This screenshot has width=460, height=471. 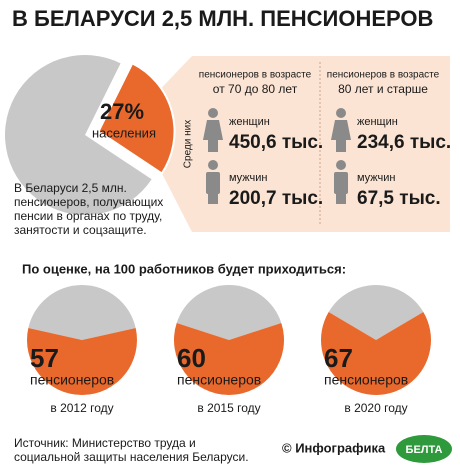 What do you see at coordinates (222, 18) in the screenshot?
I see `title: В БЕЛАРУСИ 2,5 МЛН. ПЕНСИОНЕРОВ` at bounding box center [222, 18].